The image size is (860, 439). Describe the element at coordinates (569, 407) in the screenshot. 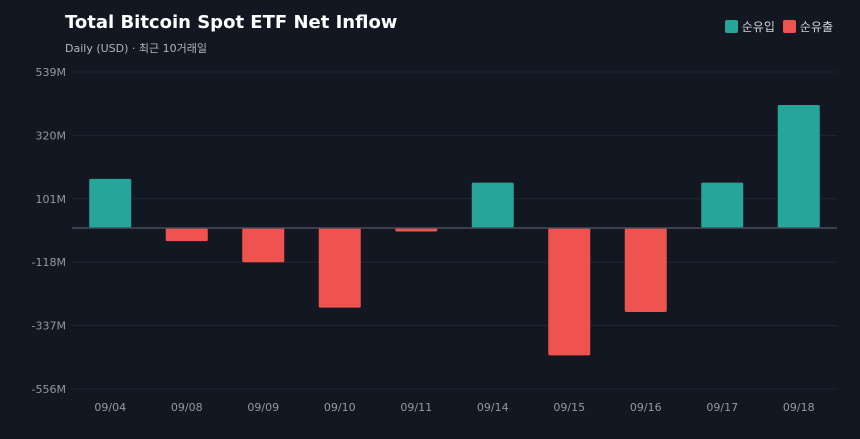

I see `x-tick-label: 09/15` at that location.